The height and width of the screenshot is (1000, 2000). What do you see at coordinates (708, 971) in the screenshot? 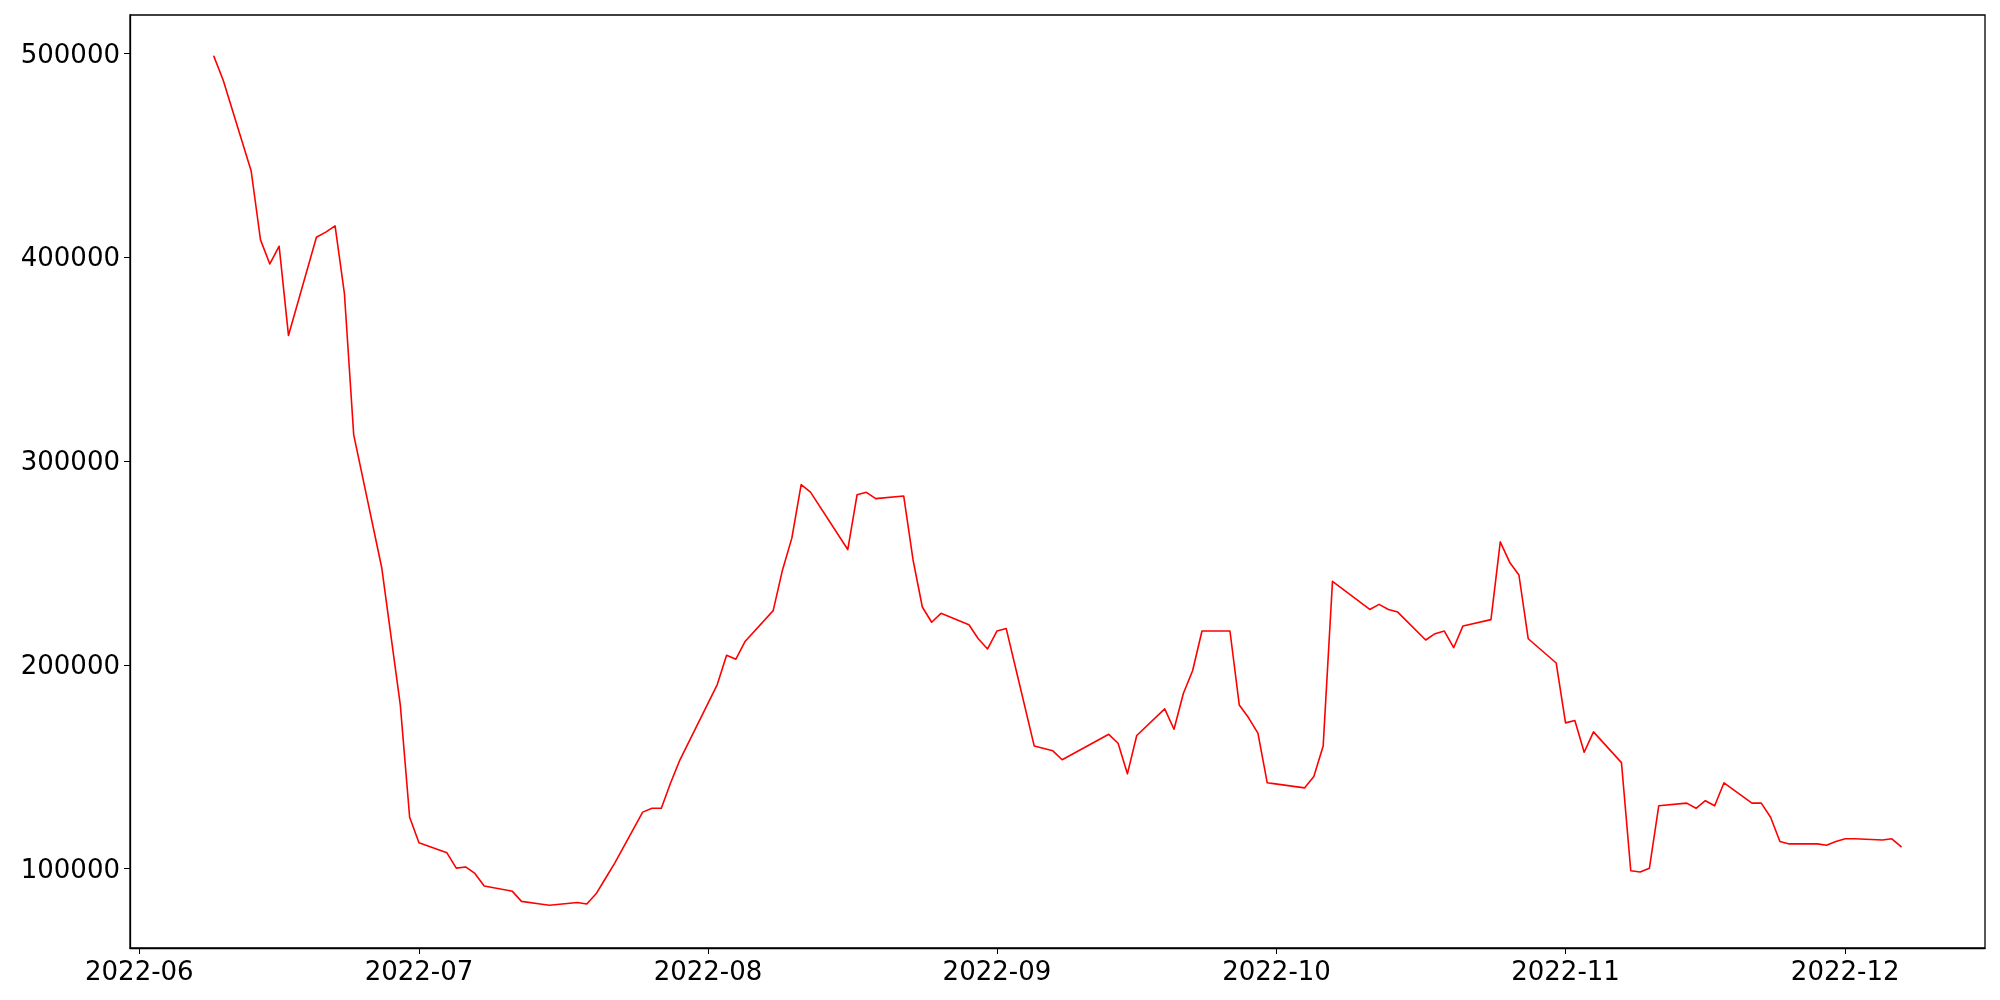
I see `x-tick-label: 2022-08` at bounding box center [708, 971].